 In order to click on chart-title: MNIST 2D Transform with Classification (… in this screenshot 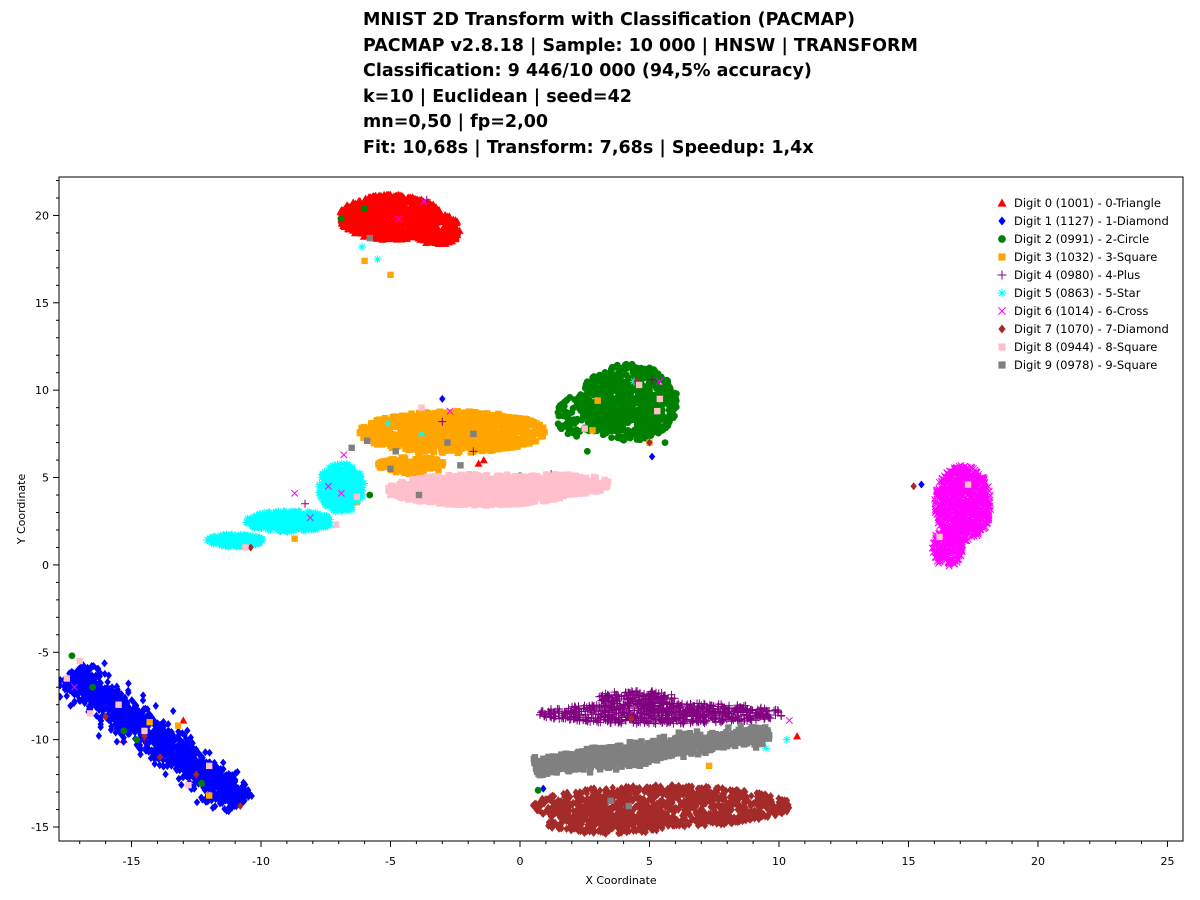, I will do `click(763, 85)`.